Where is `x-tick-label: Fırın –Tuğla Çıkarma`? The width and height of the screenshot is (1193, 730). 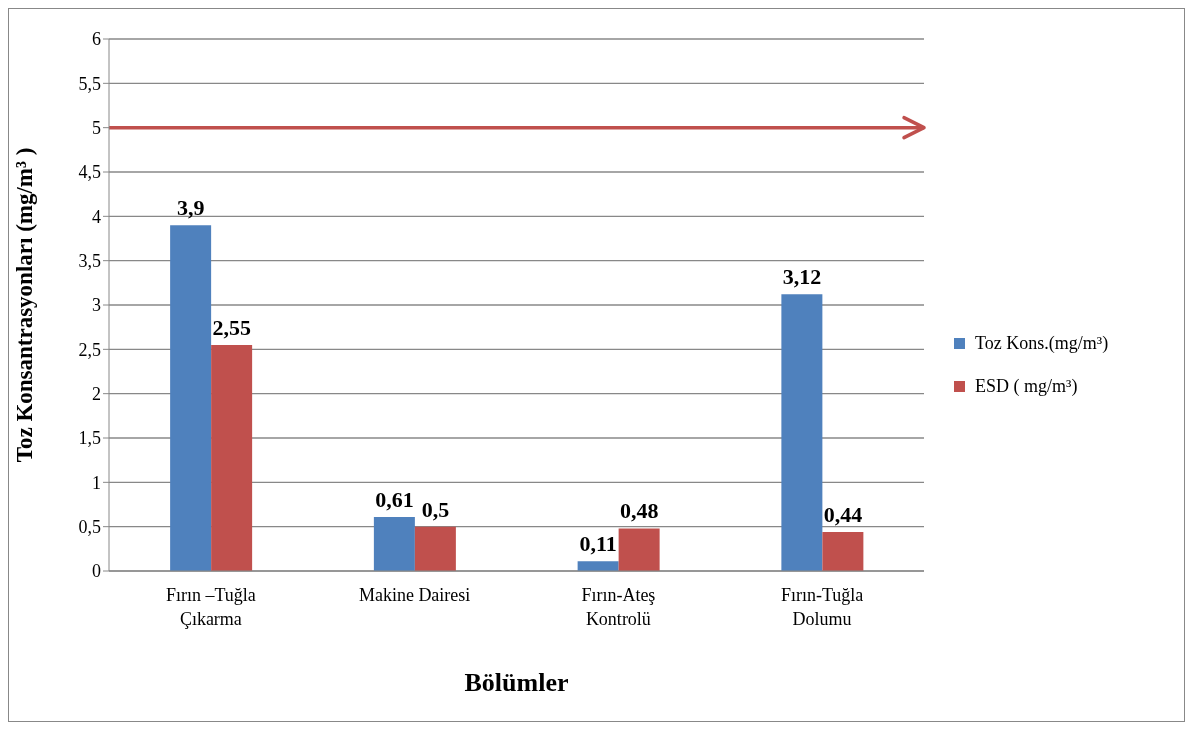 x-tick-label: Fırın –Tuğla Çıkarma is located at coordinates (210, 607).